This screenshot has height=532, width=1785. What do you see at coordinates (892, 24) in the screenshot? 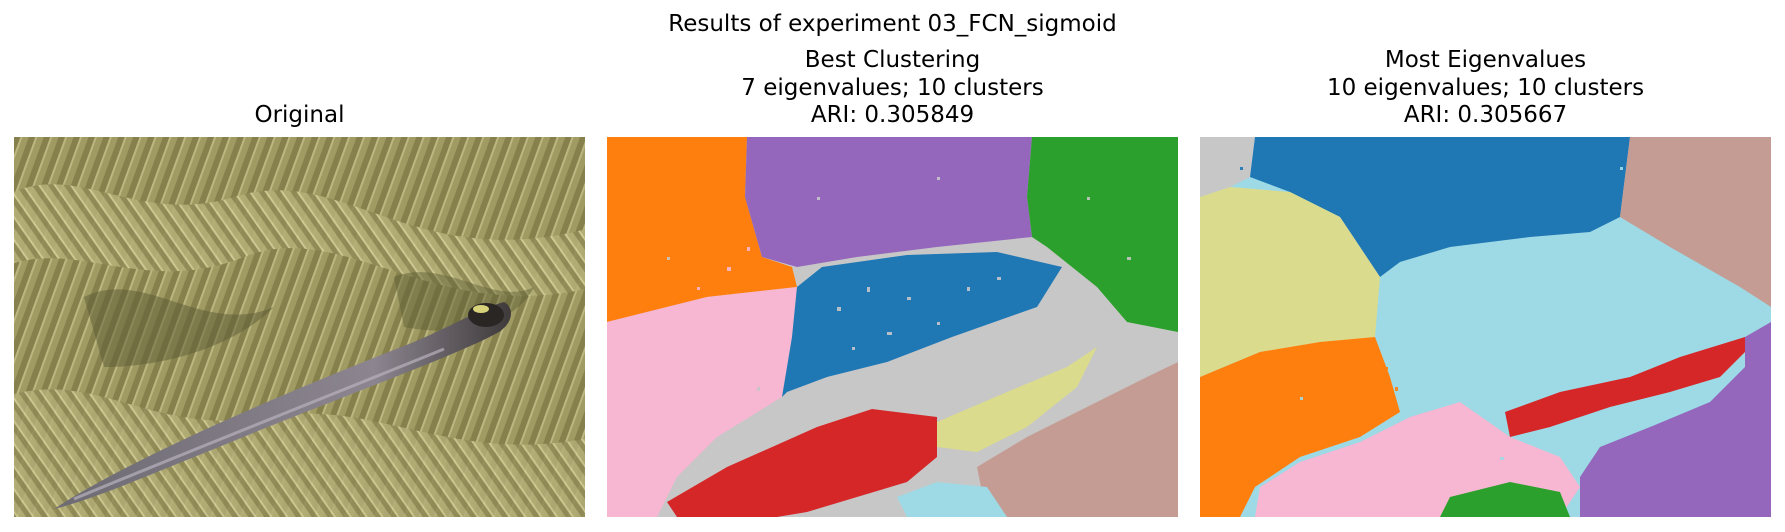
I see `figure-title: Results of experiment 03_FCN_sigmoid` at bounding box center [892, 24].